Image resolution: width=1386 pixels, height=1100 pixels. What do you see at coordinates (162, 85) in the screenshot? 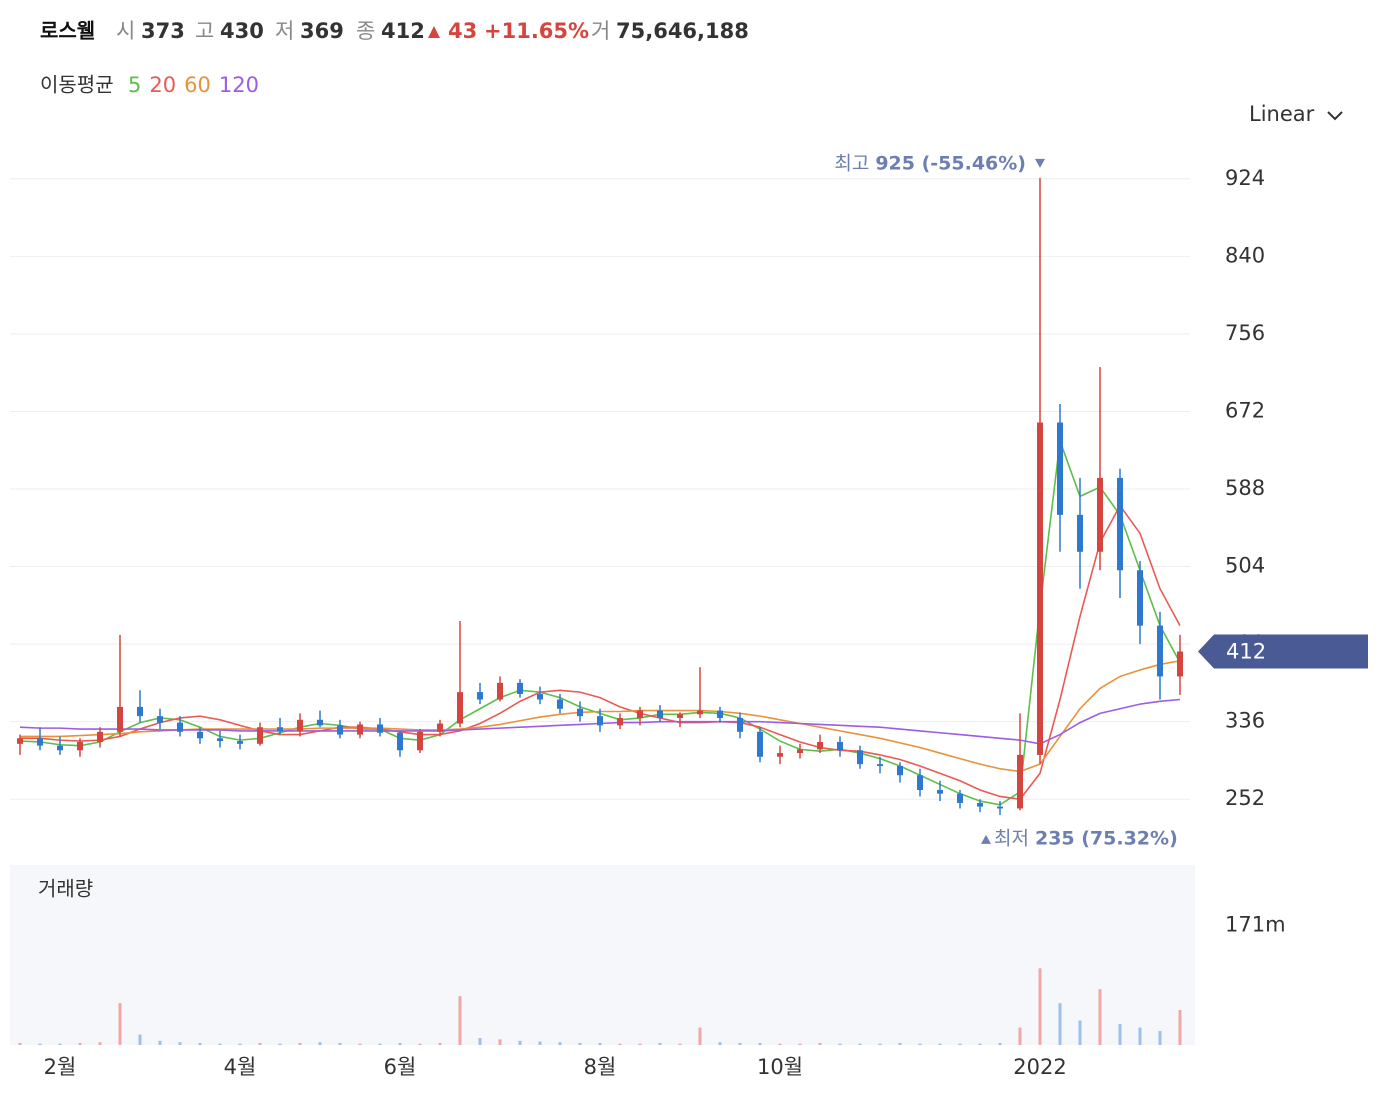
I see `legend-entry: 20` at bounding box center [162, 85].